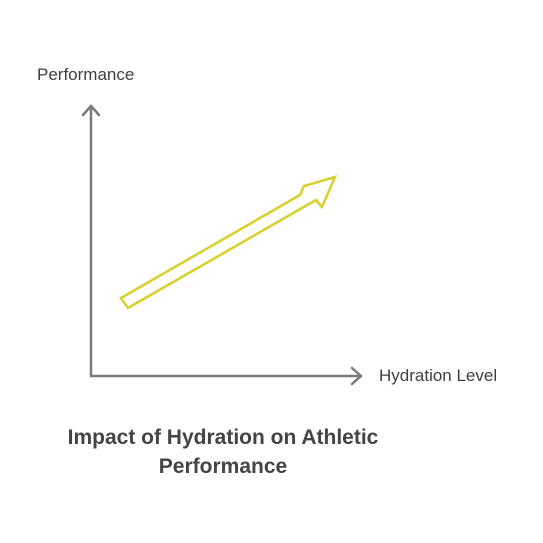 The image size is (543, 543). I want to click on y-axis-arrowhead, so click(91, 110).